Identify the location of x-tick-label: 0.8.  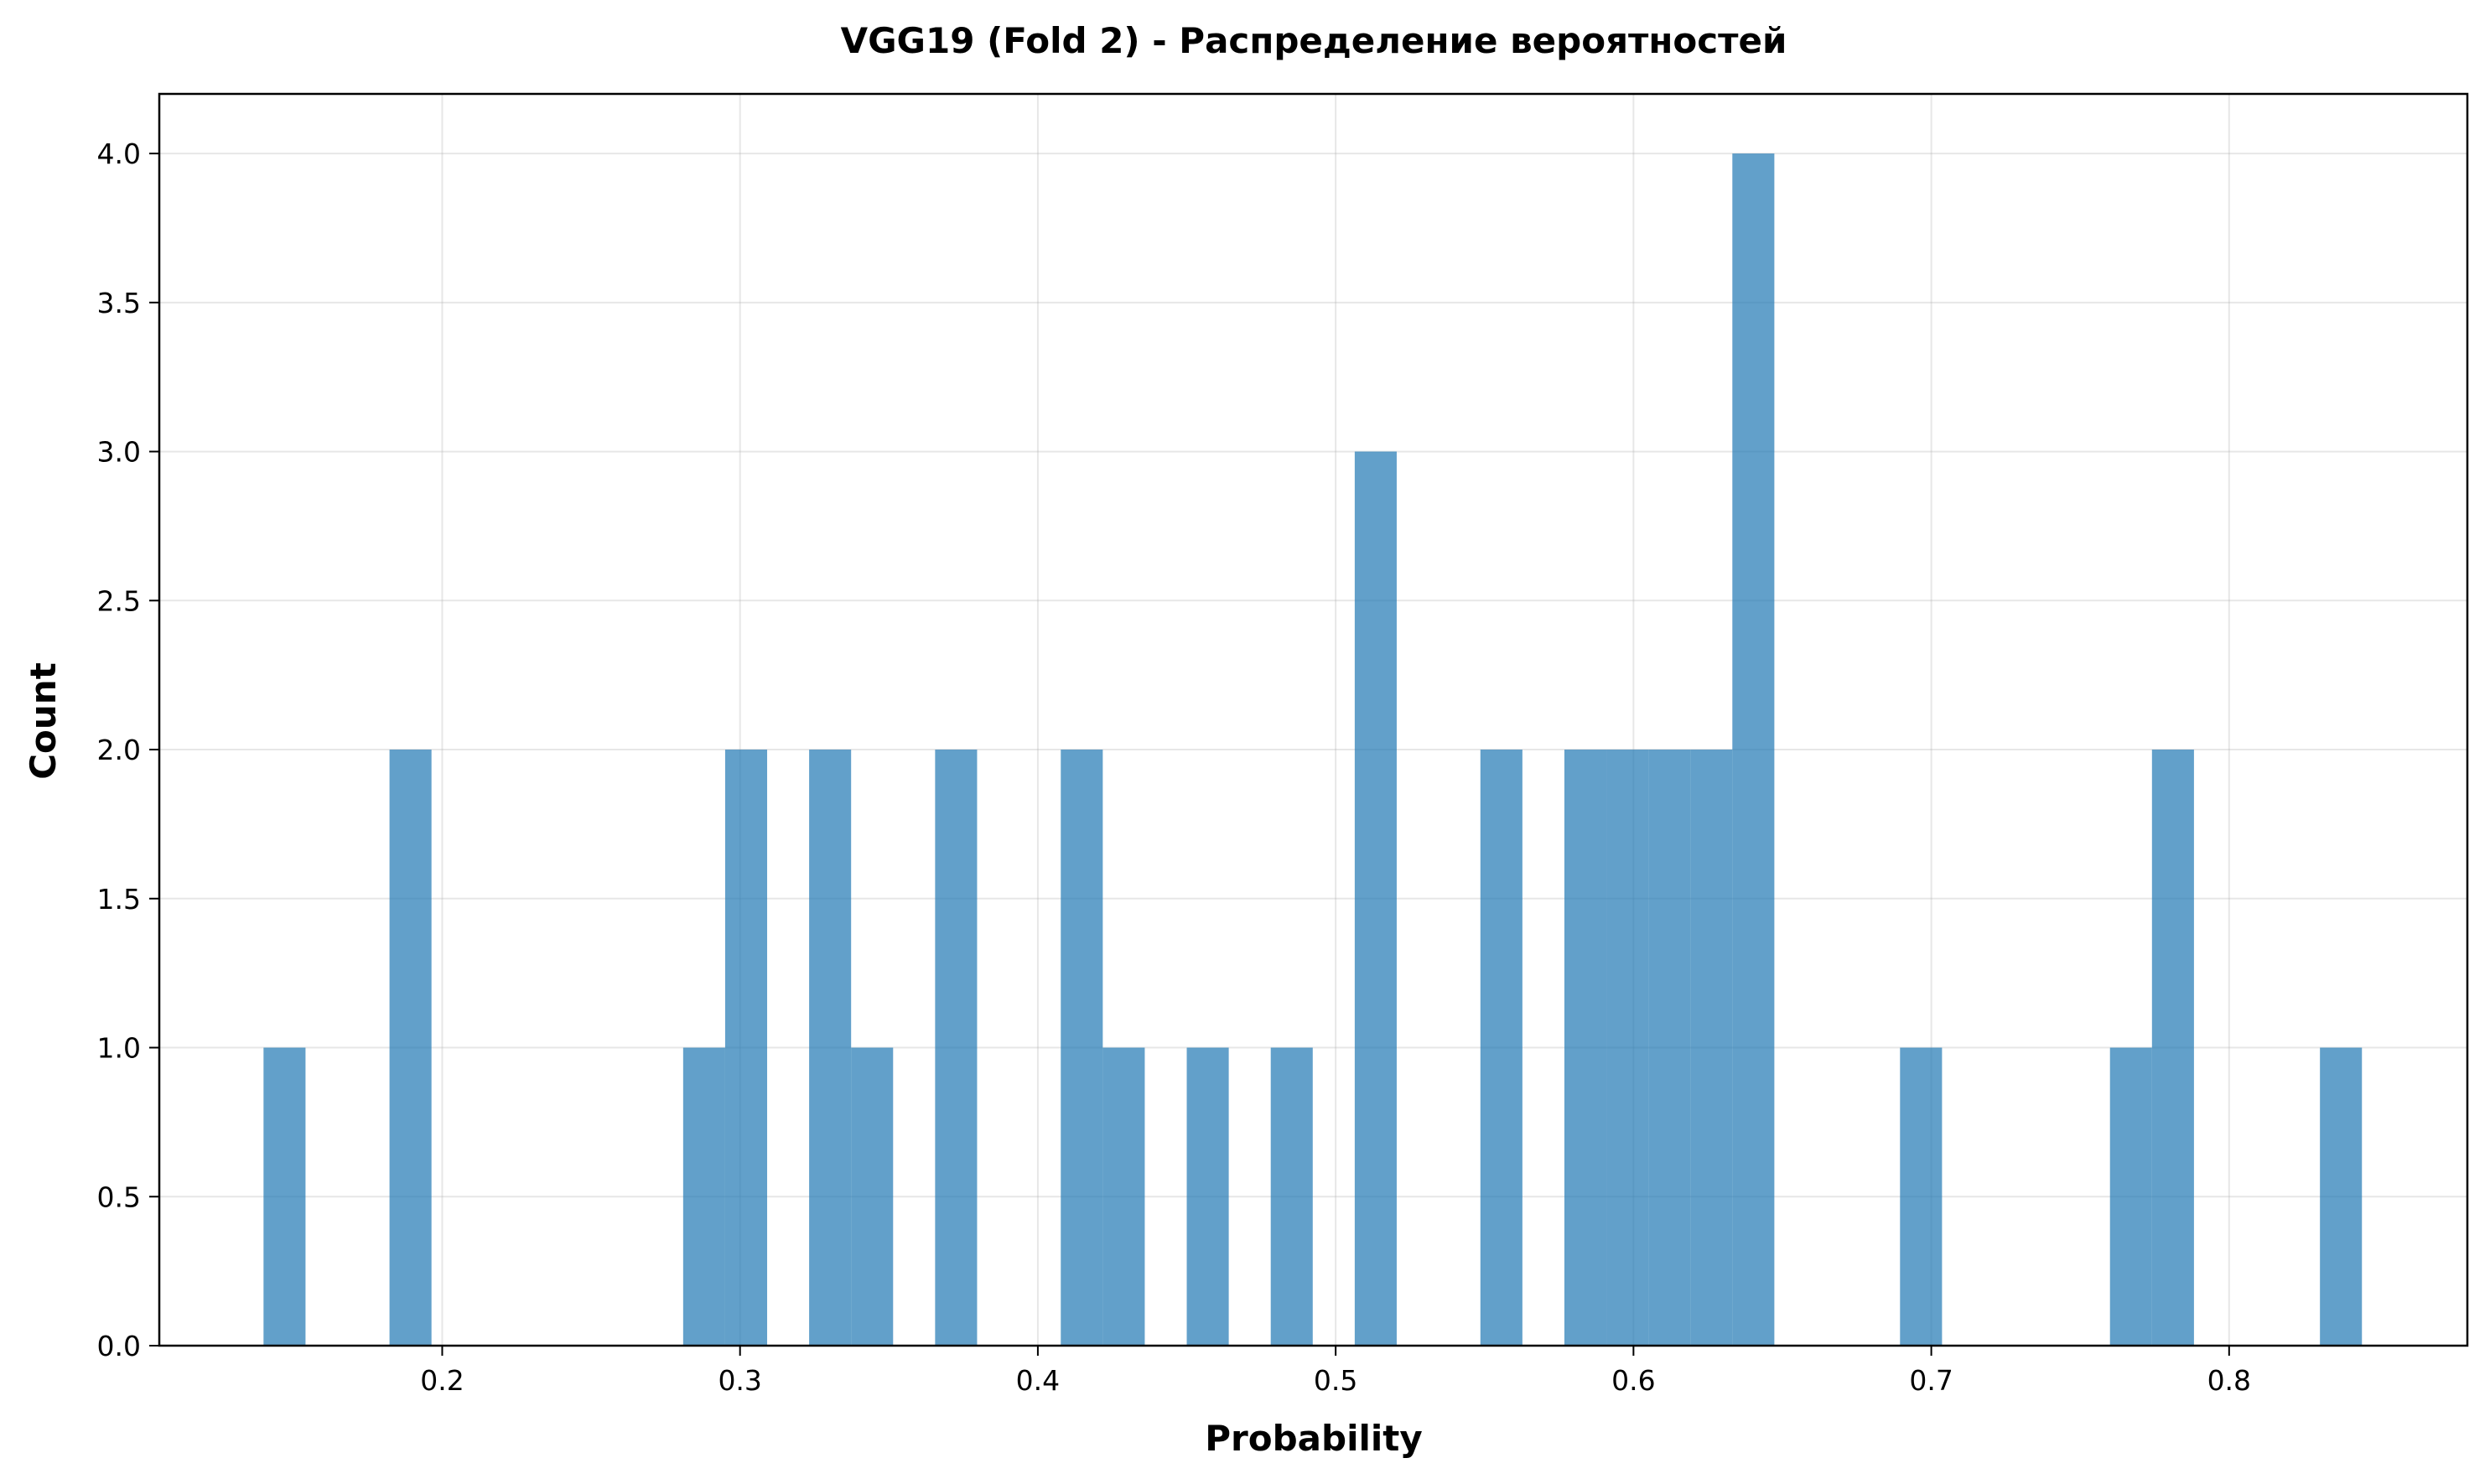
(2229, 1380).